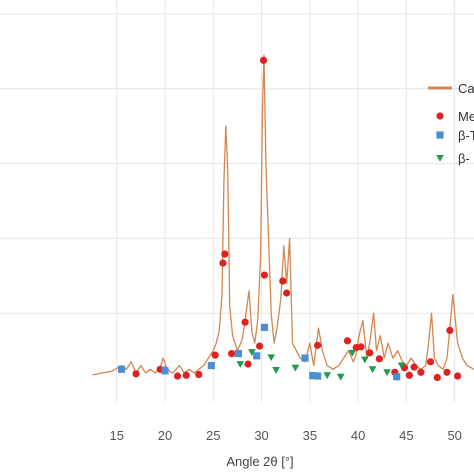  Describe the element at coordinates (466, 116) in the screenshot. I see `legend-label: Me` at that location.